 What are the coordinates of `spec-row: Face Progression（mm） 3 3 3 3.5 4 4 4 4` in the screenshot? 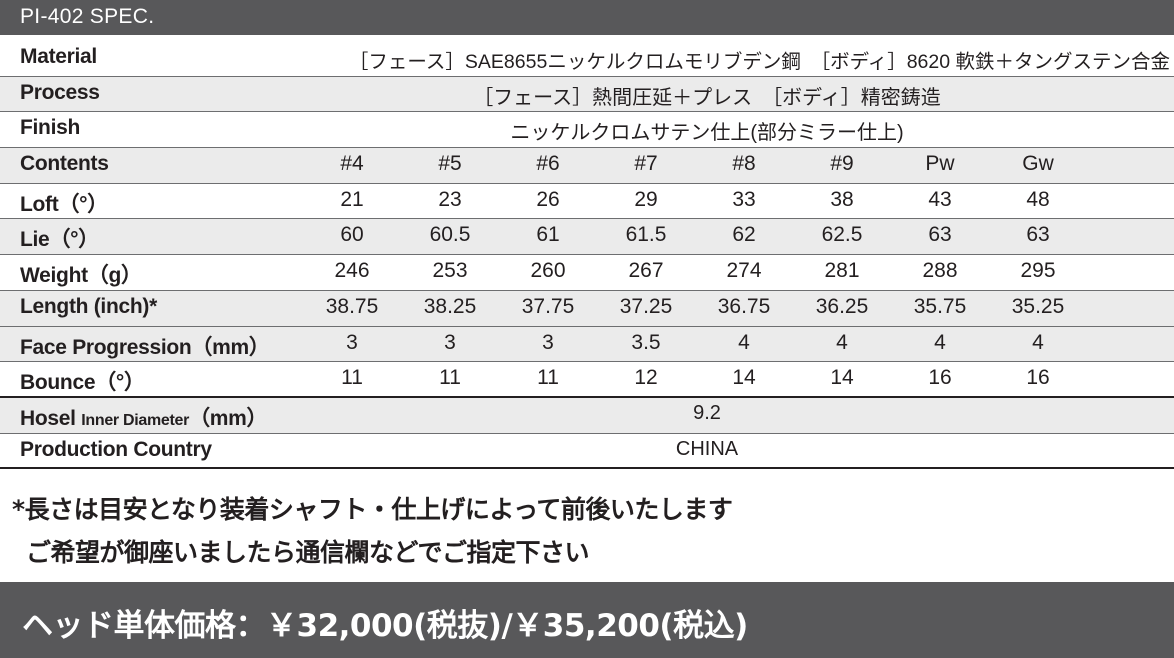 It's located at (587, 344).